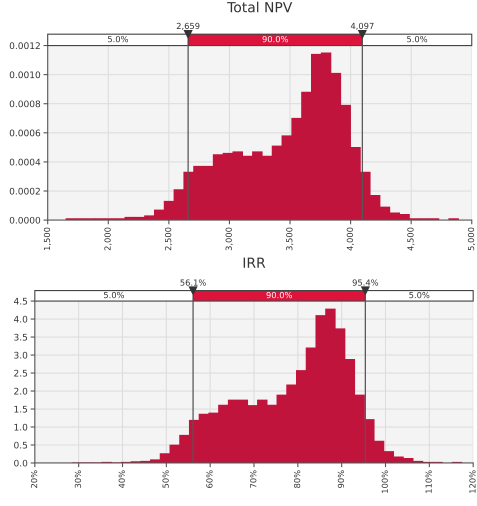 The image size is (477, 506). What do you see at coordinates (21, 463) in the screenshot?
I see `y-tick-label: 0.0` at bounding box center [21, 463].